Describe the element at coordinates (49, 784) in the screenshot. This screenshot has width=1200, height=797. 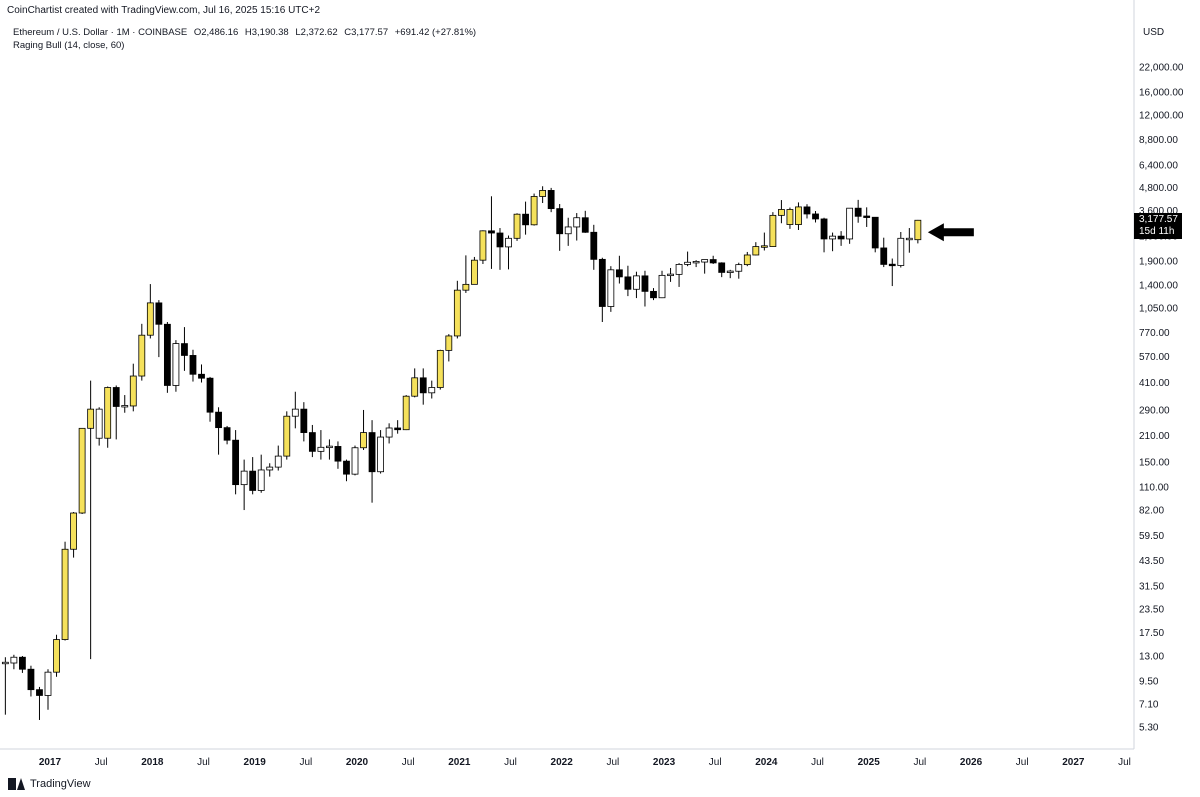
I see `tradingview-logo: TradingView` at that location.